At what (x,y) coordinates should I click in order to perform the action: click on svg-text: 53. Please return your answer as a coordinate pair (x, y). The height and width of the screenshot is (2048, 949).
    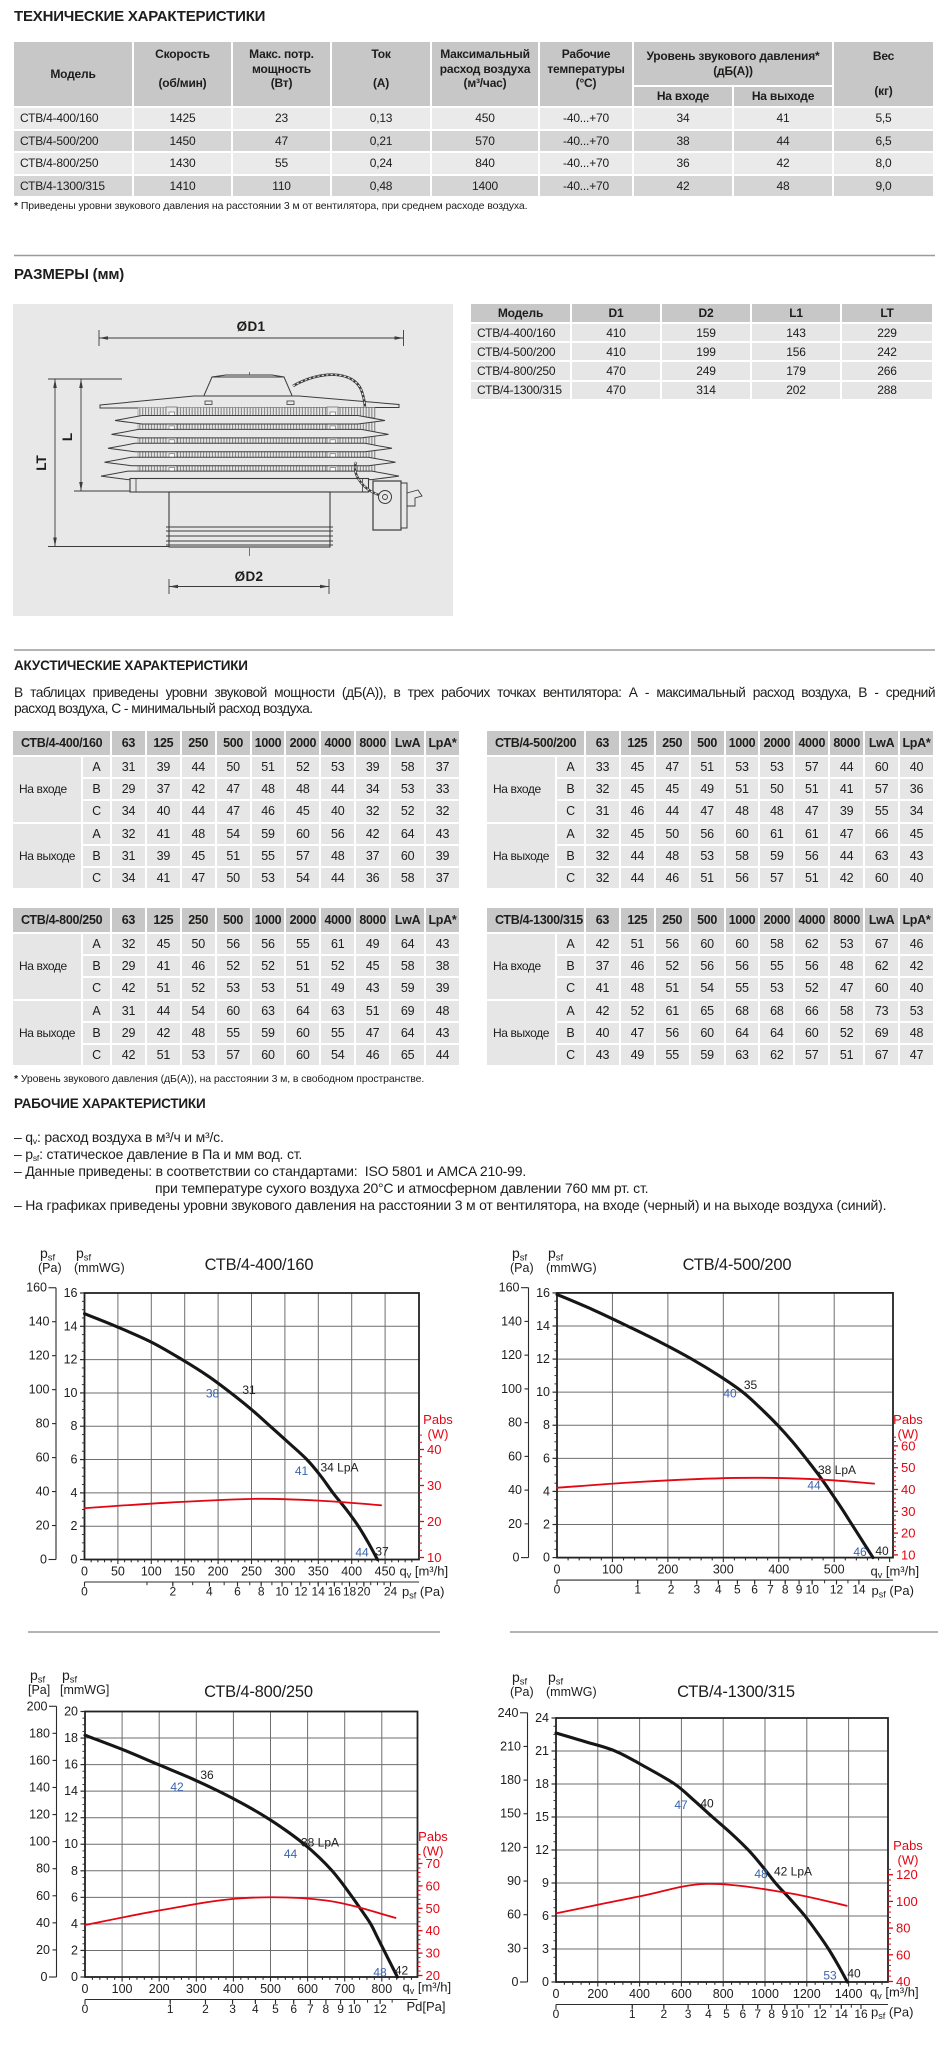
    Looking at the image, I should click on (830, 1976).